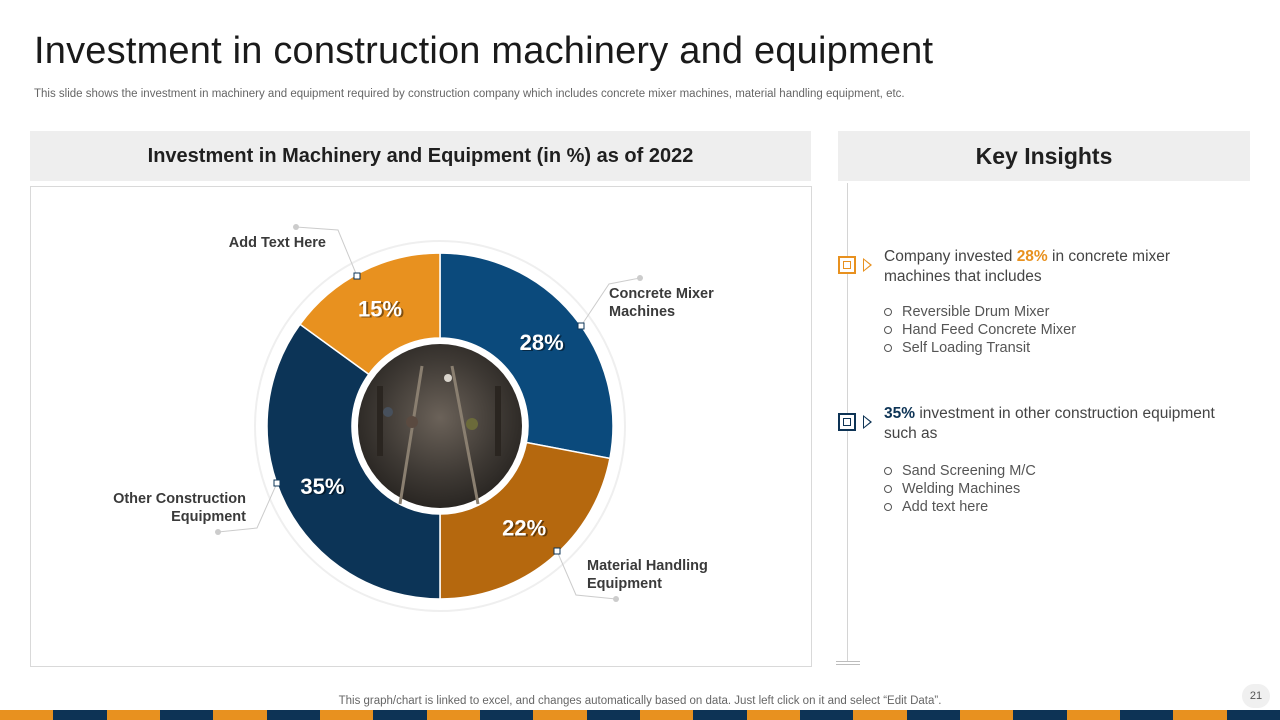  I want to click on list-item: Sand Screening M/C, so click(960, 471).